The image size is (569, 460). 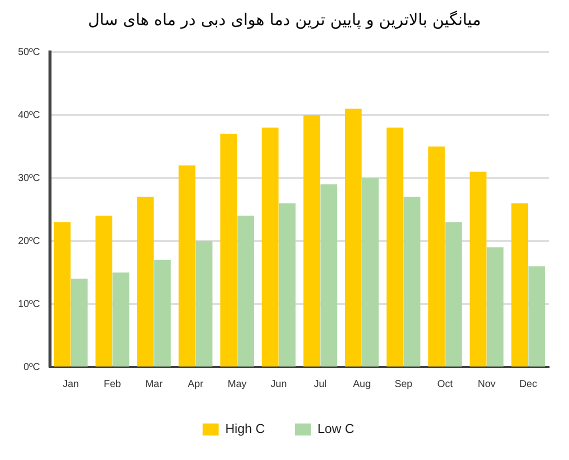 What do you see at coordinates (29, 241) in the screenshot?
I see `y-tick-label: 20ºC` at bounding box center [29, 241].